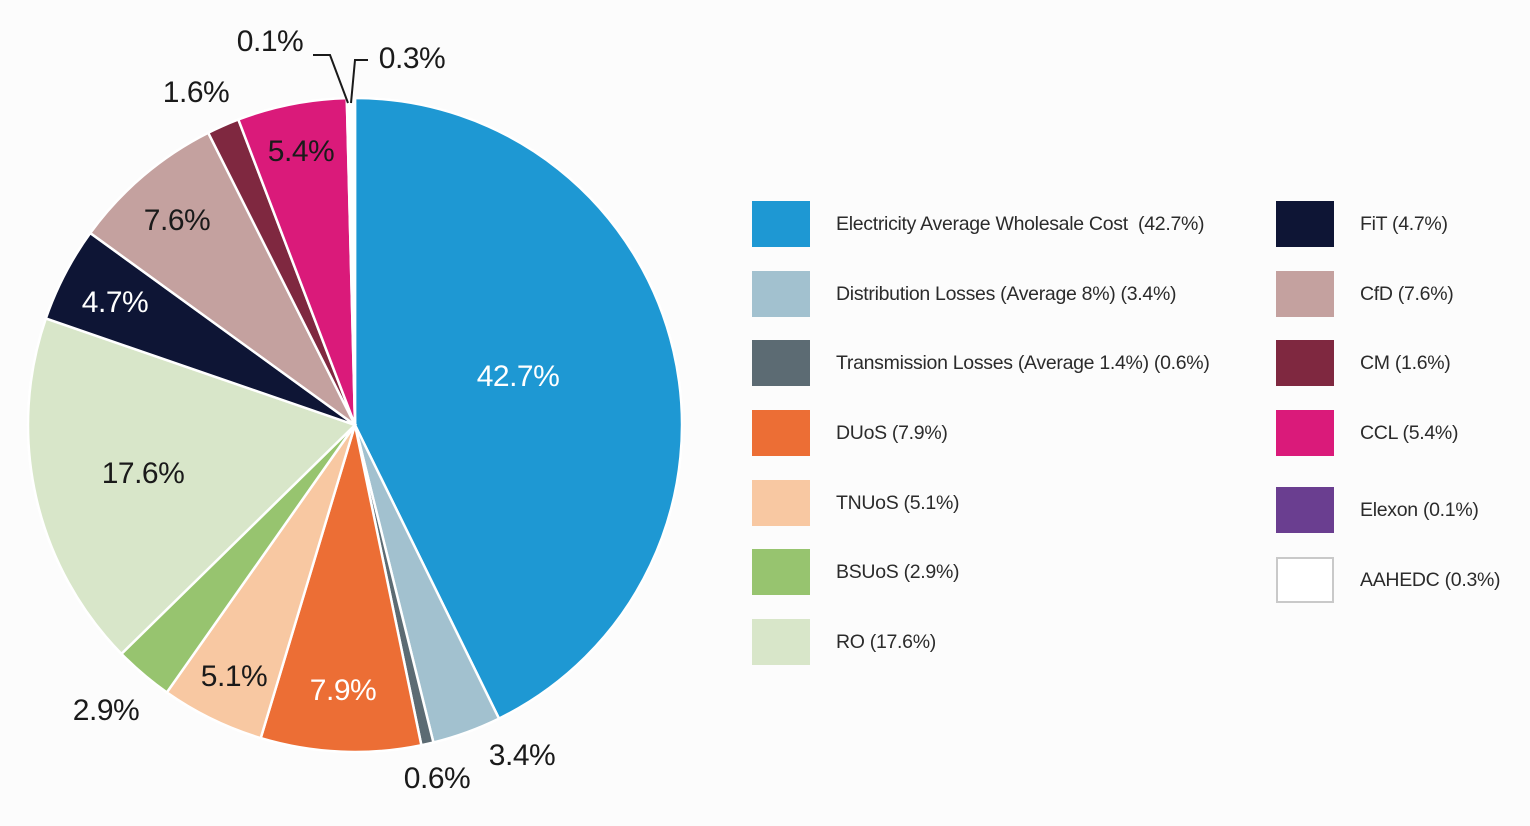 The height and width of the screenshot is (826, 1530). What do you see at coordinates (518, 376) in the screenshot?
I see `data-label-electricity-average-wholesale-cost: 42.7%` at bounding box center [518, 376].